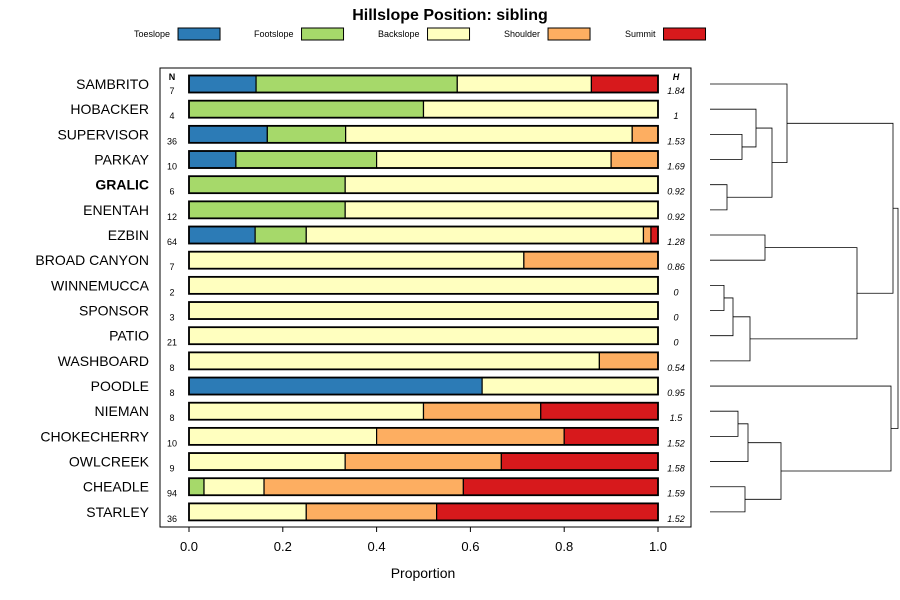  I want to click on row-chokecherry: CHOKECHERRY 10 1.52, so click(362, 437).